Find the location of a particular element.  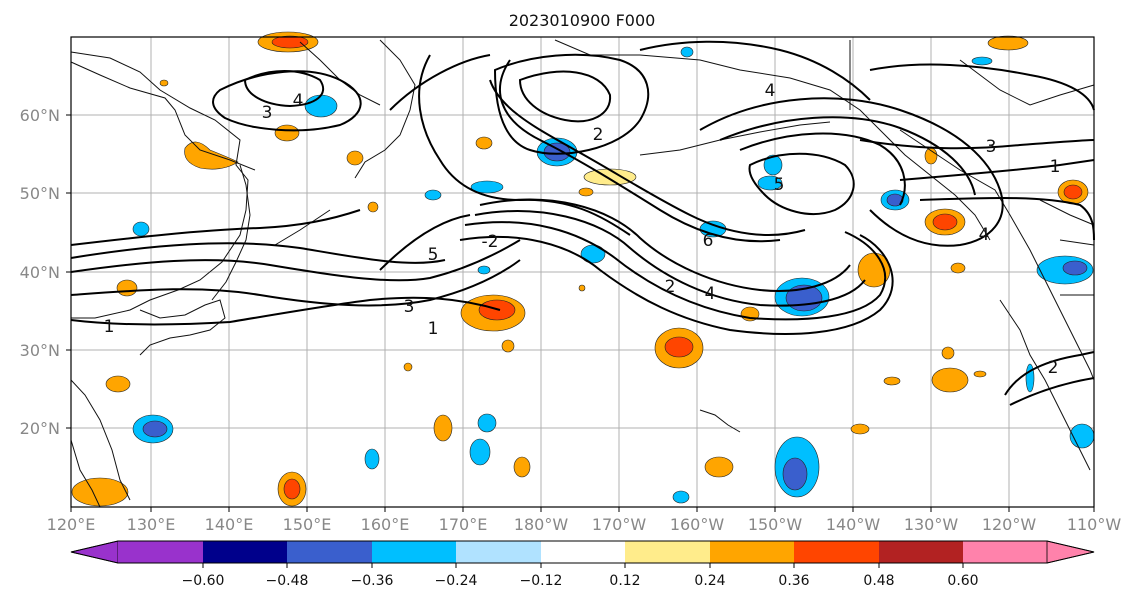

colorbar-tick-label: 0.12 is located at coordinates (624, 581).